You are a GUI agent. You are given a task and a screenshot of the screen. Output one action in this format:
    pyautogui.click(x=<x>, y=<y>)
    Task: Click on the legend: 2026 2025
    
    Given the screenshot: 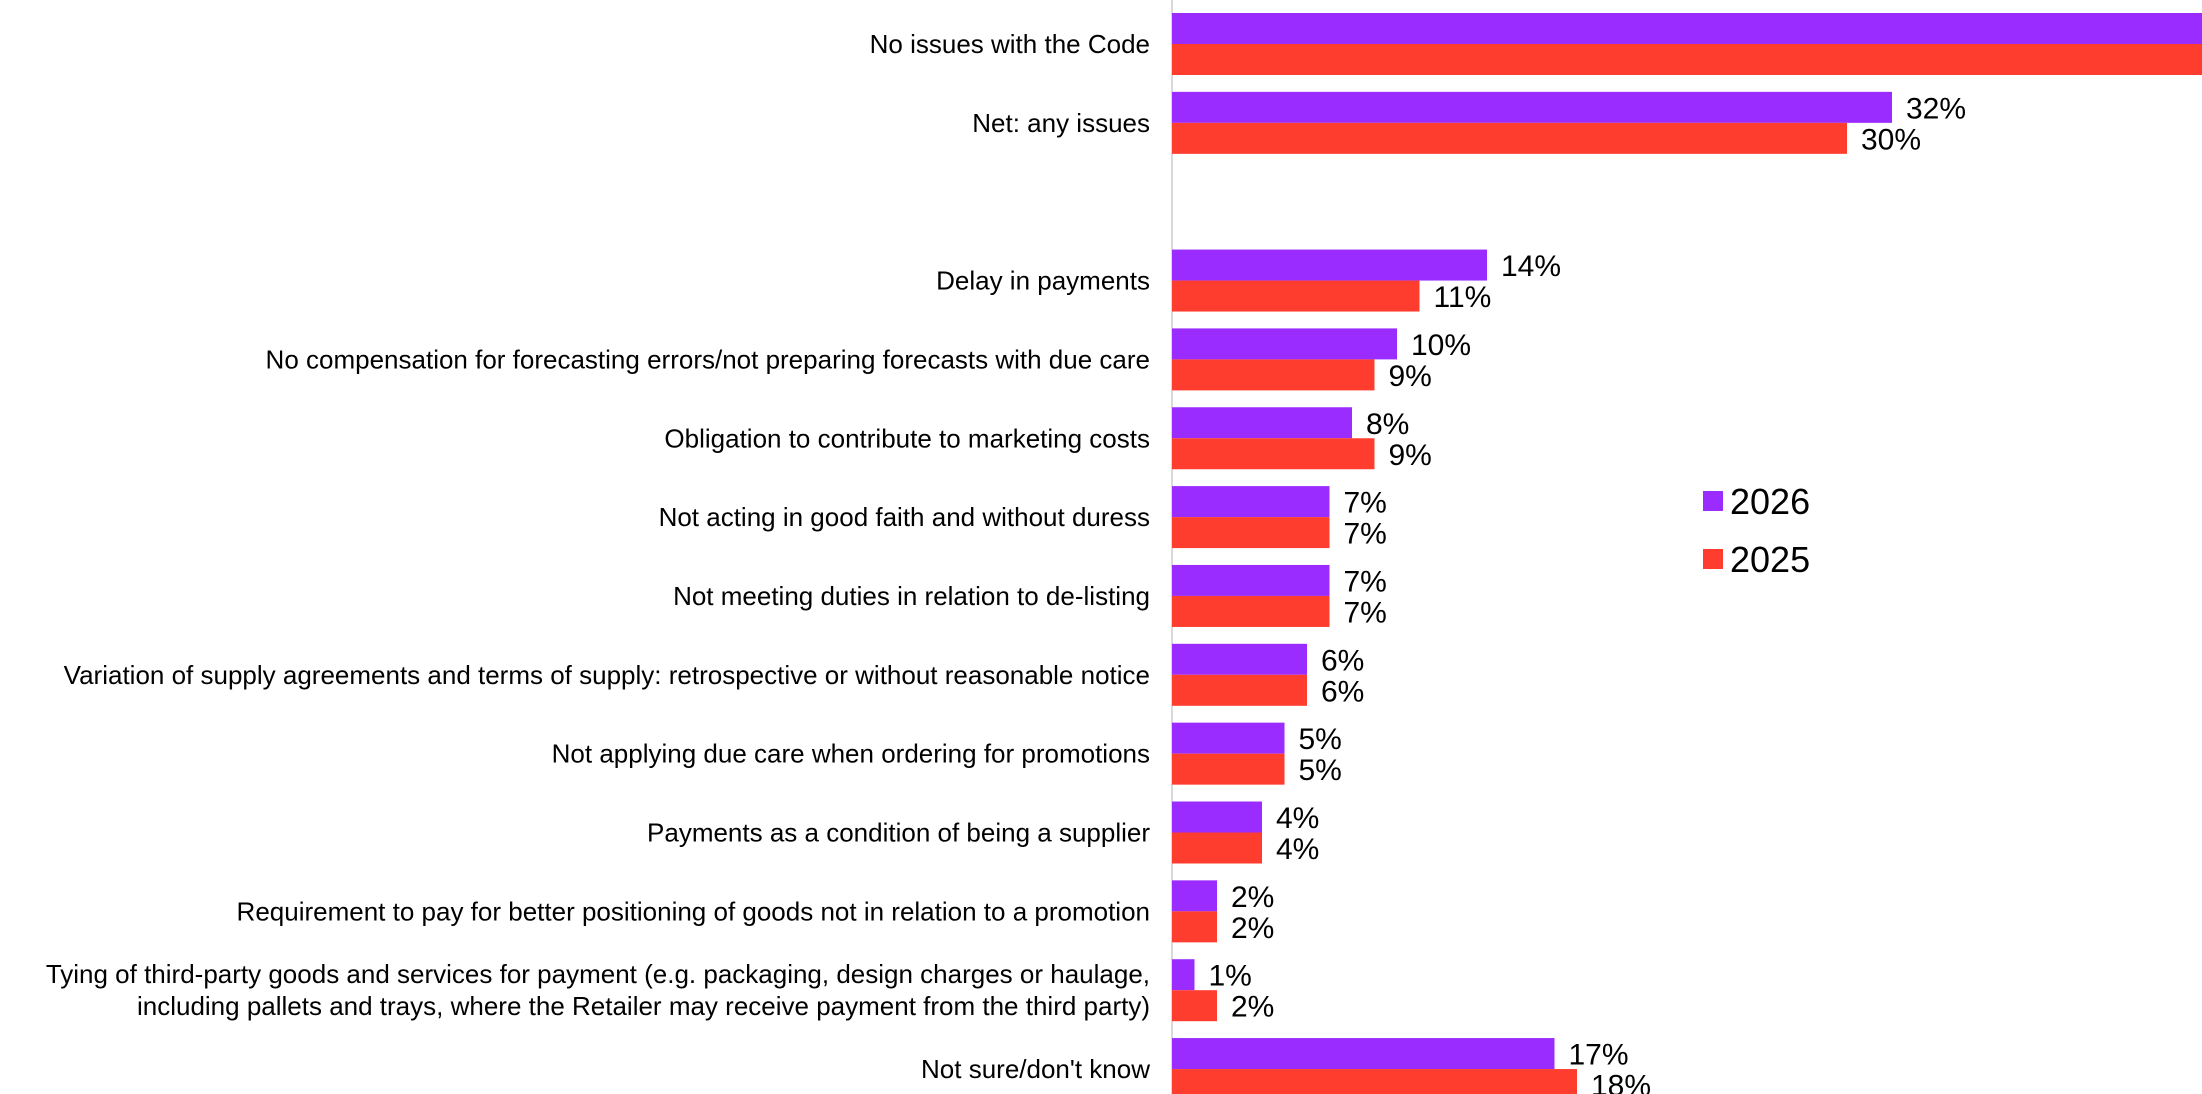 What is the action you would take?
    pyautogui.click(x=1756, y=530)
    